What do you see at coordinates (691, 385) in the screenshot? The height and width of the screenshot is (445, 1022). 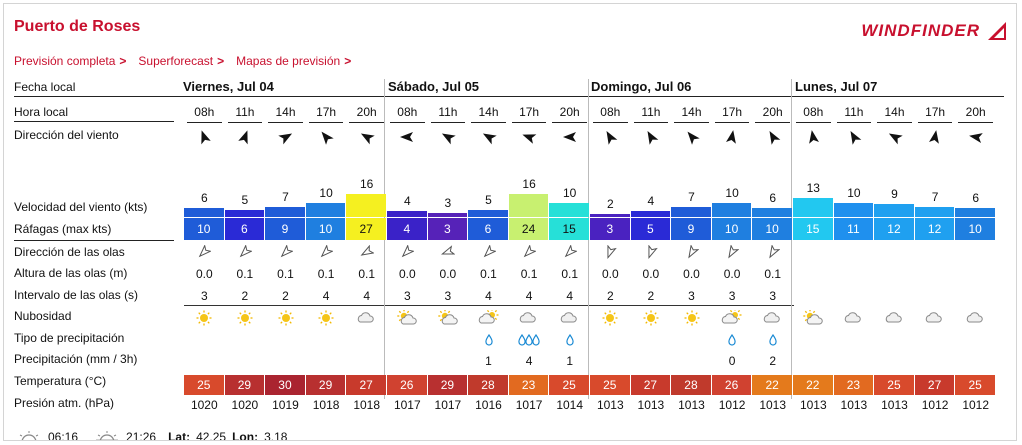 I see `temperature-cell: 28` at bounding box center [691, 385].